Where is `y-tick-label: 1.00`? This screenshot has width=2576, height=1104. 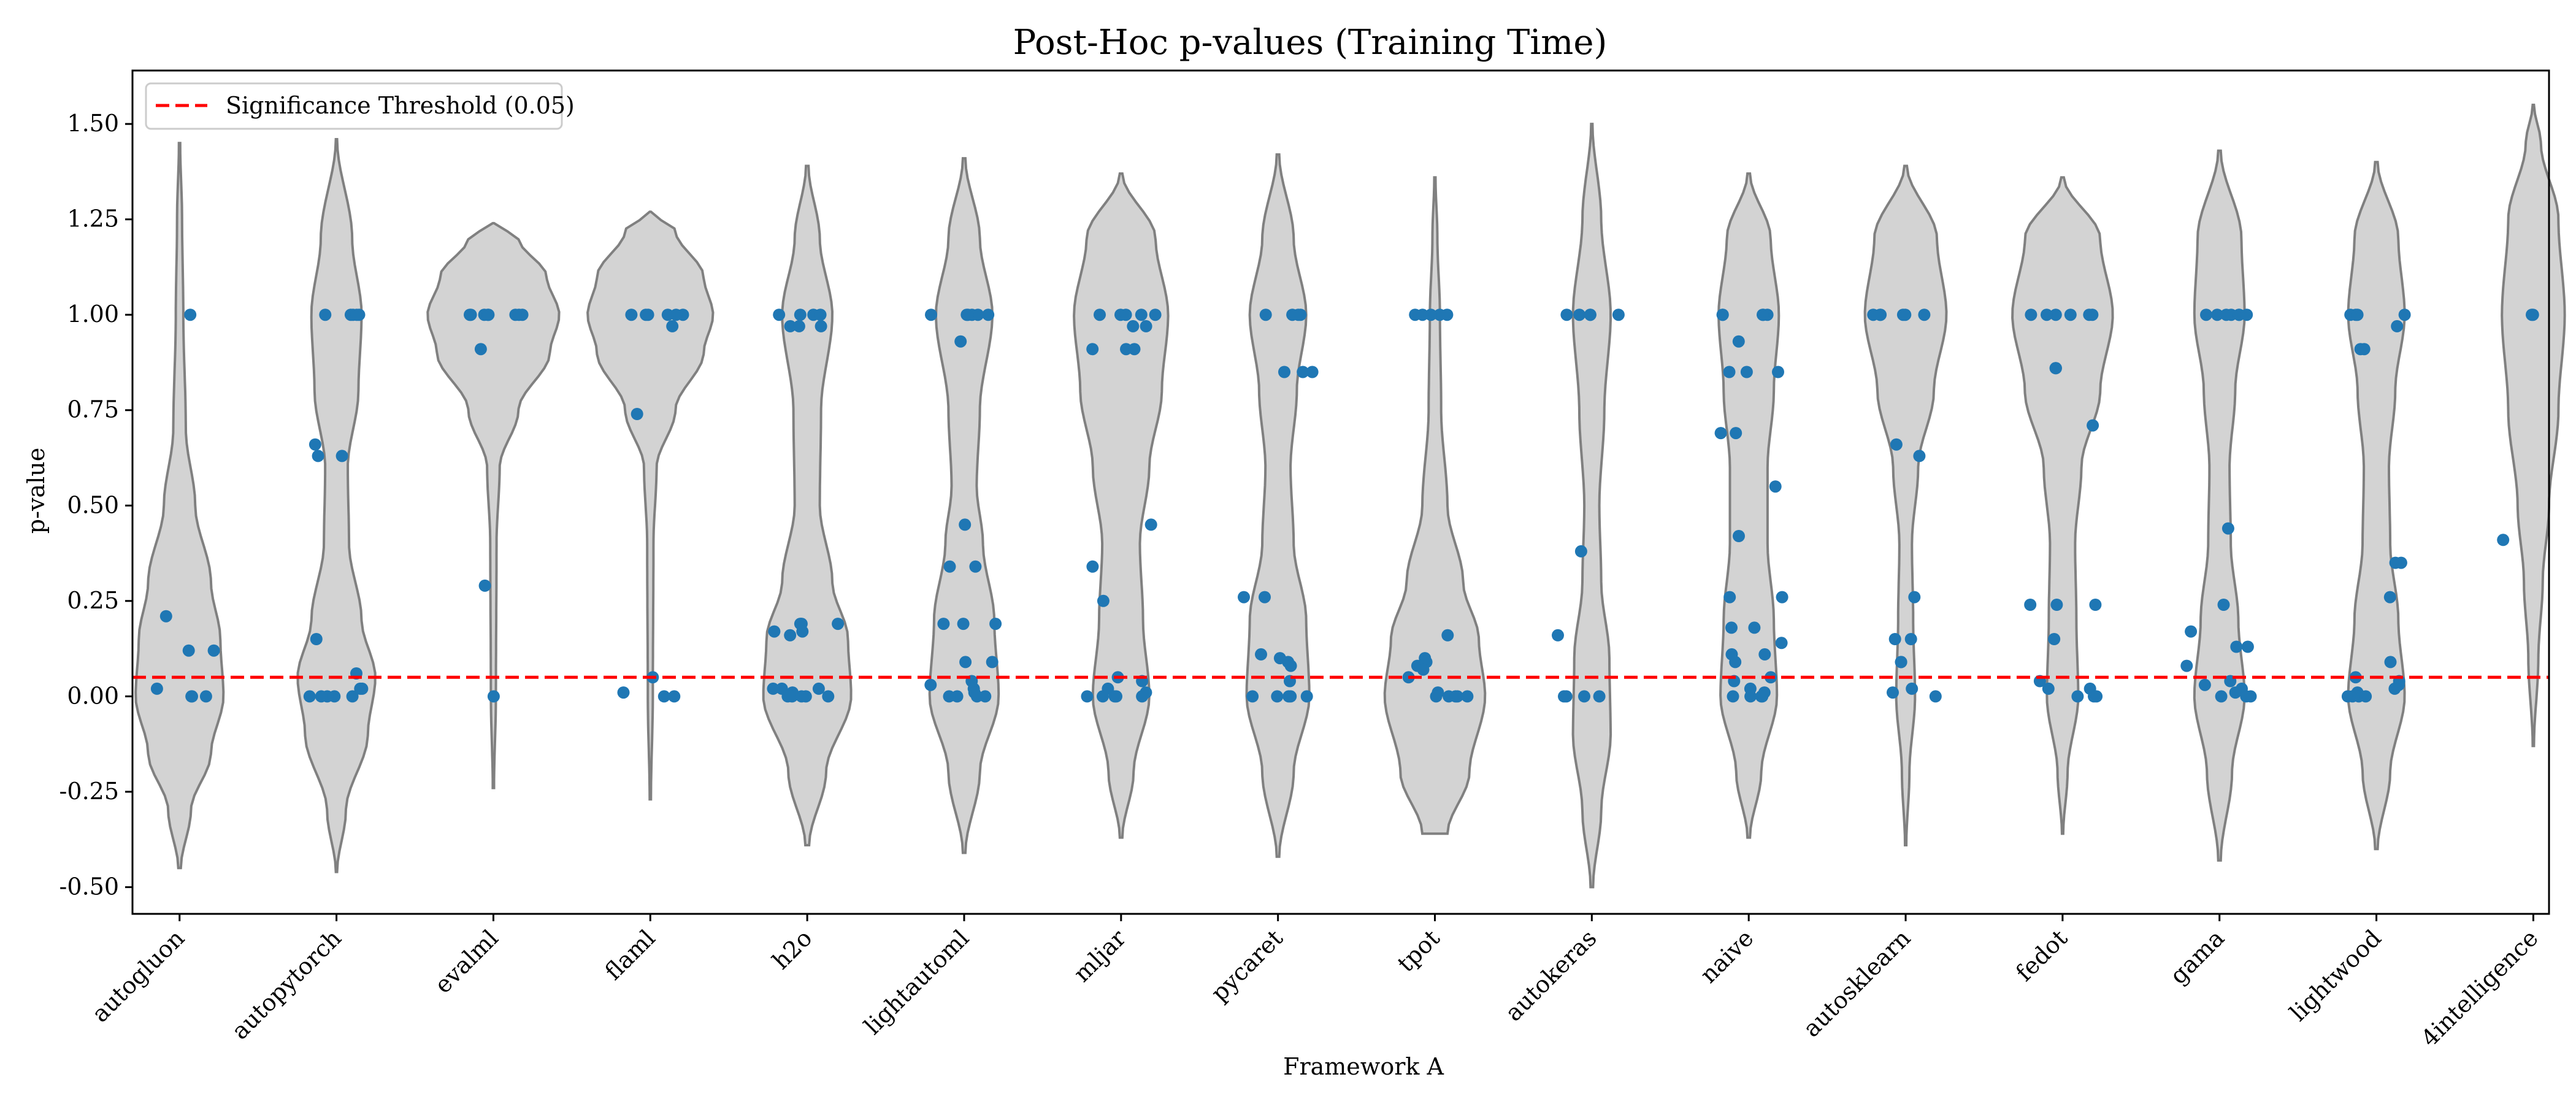 y-tick-label: 1.00 is located at coordinates (93, 314).